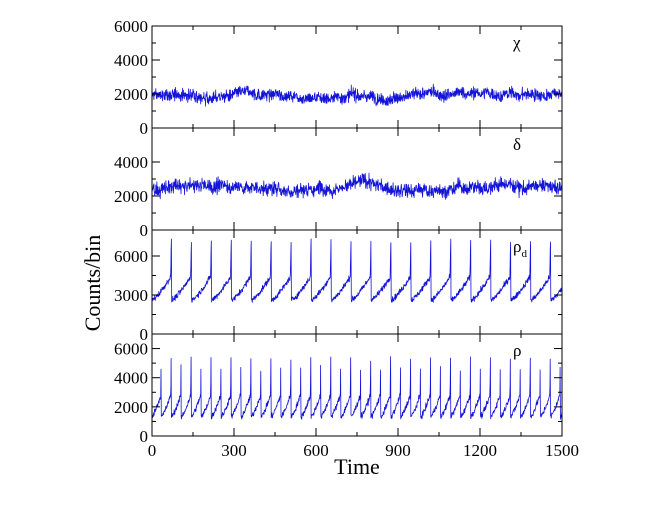  What do you see at coordinates (517, 350) in the screenshot?
I see `panel-label-rho: ρ` at bounding box center [517, 350].